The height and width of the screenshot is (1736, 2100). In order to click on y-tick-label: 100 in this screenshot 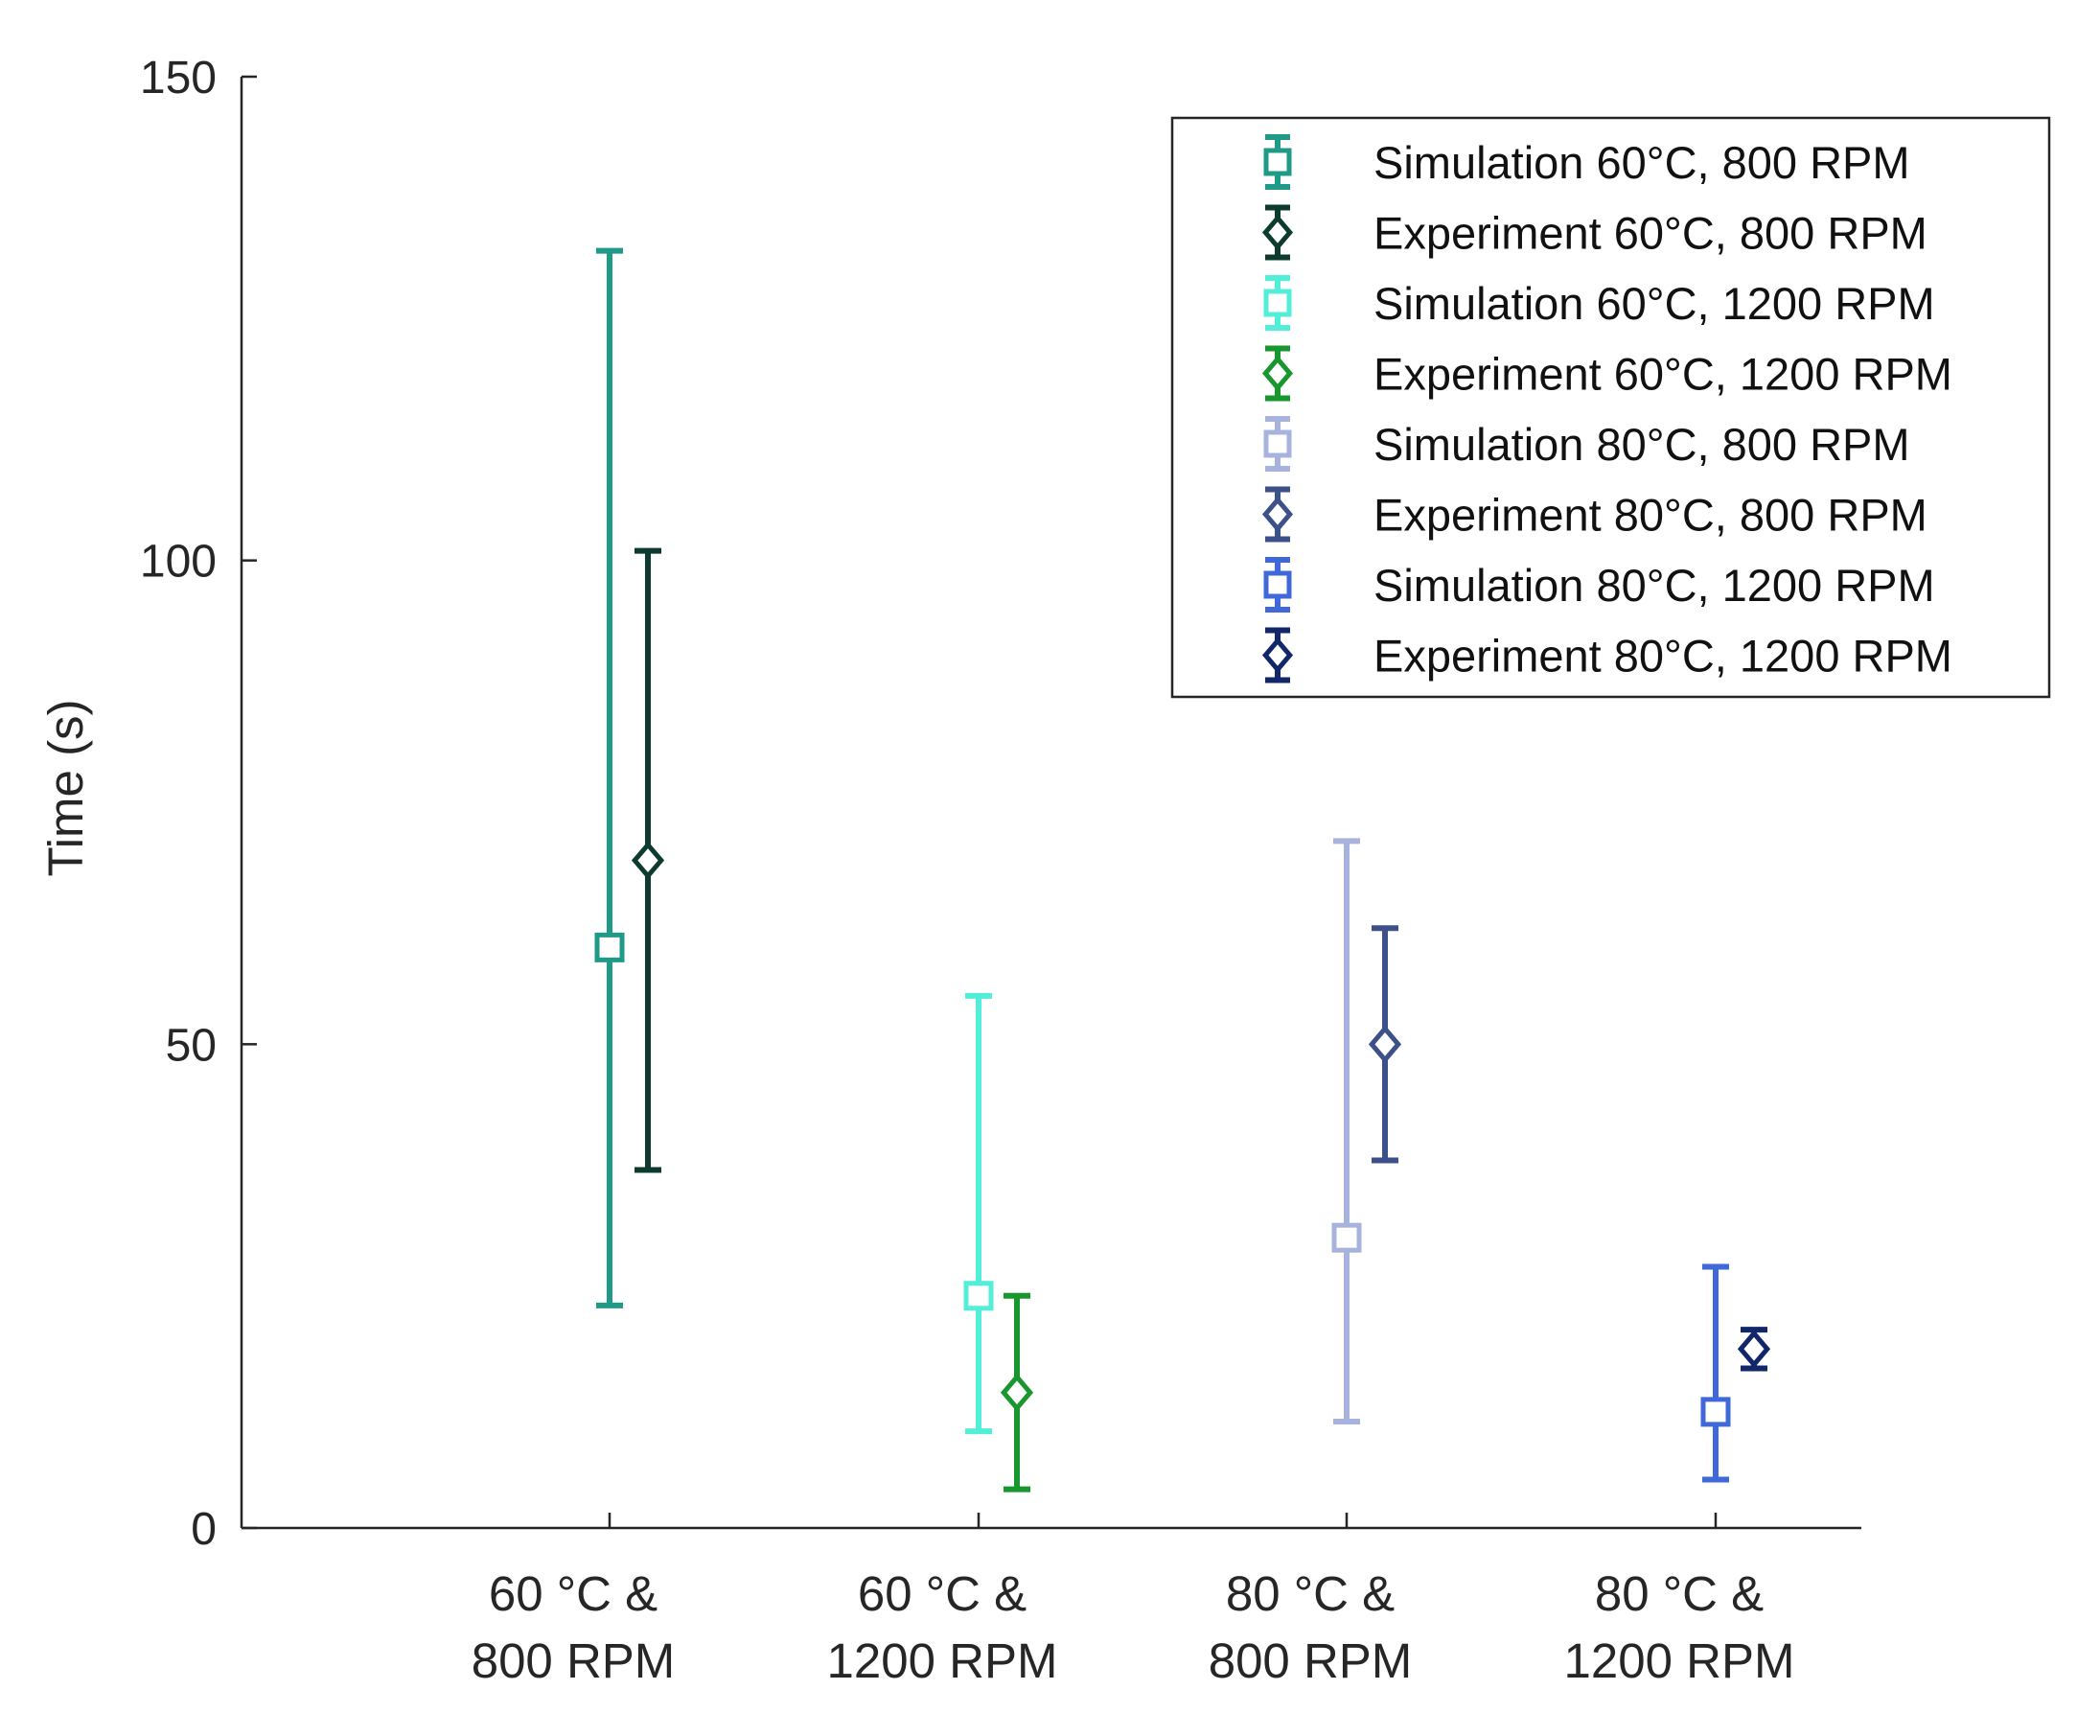, I will do `click(178, 562)`.